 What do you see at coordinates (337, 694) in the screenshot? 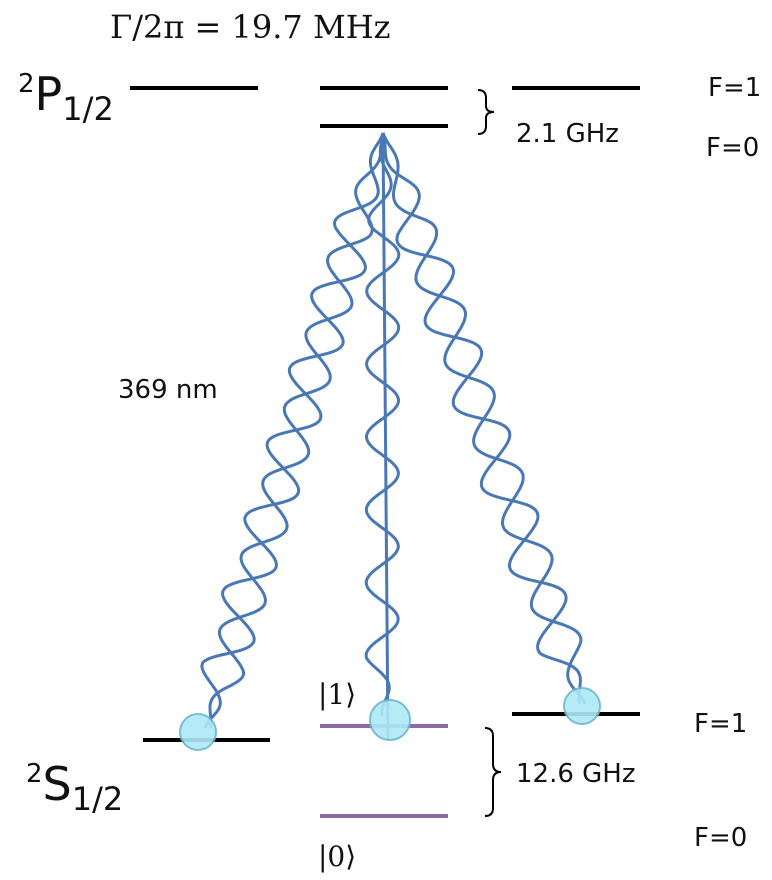
I see `ket: |1⟩` at bounding box center [337, 694].